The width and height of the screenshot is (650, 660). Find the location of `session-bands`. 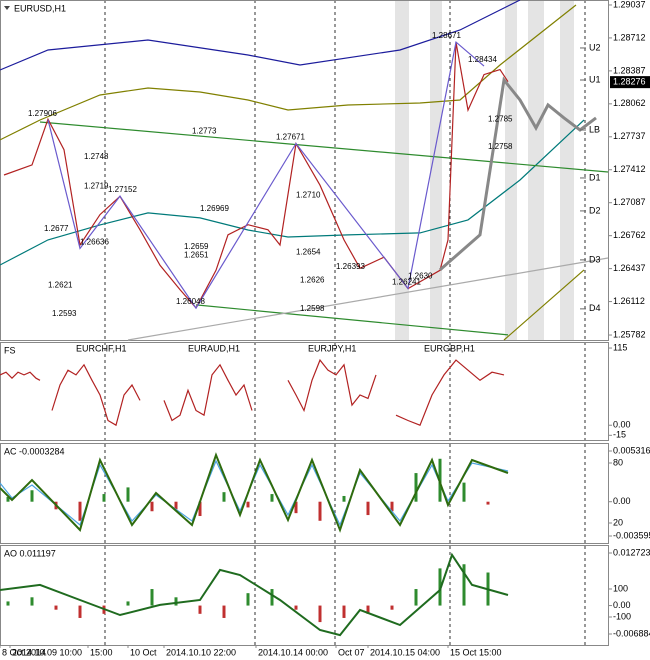

session-bands is located at coordinates (484, 170).